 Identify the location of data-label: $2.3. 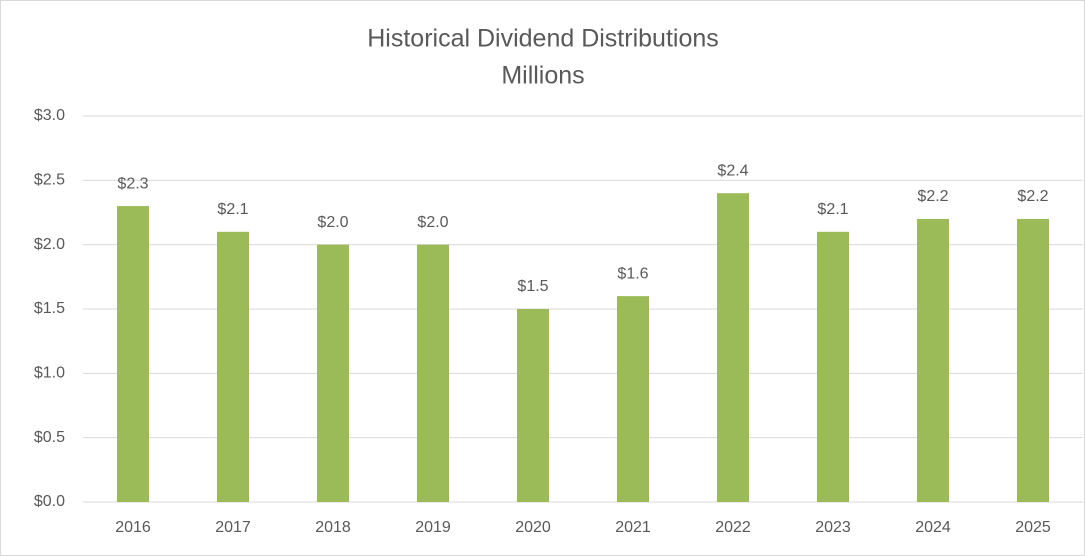
(132, 183).